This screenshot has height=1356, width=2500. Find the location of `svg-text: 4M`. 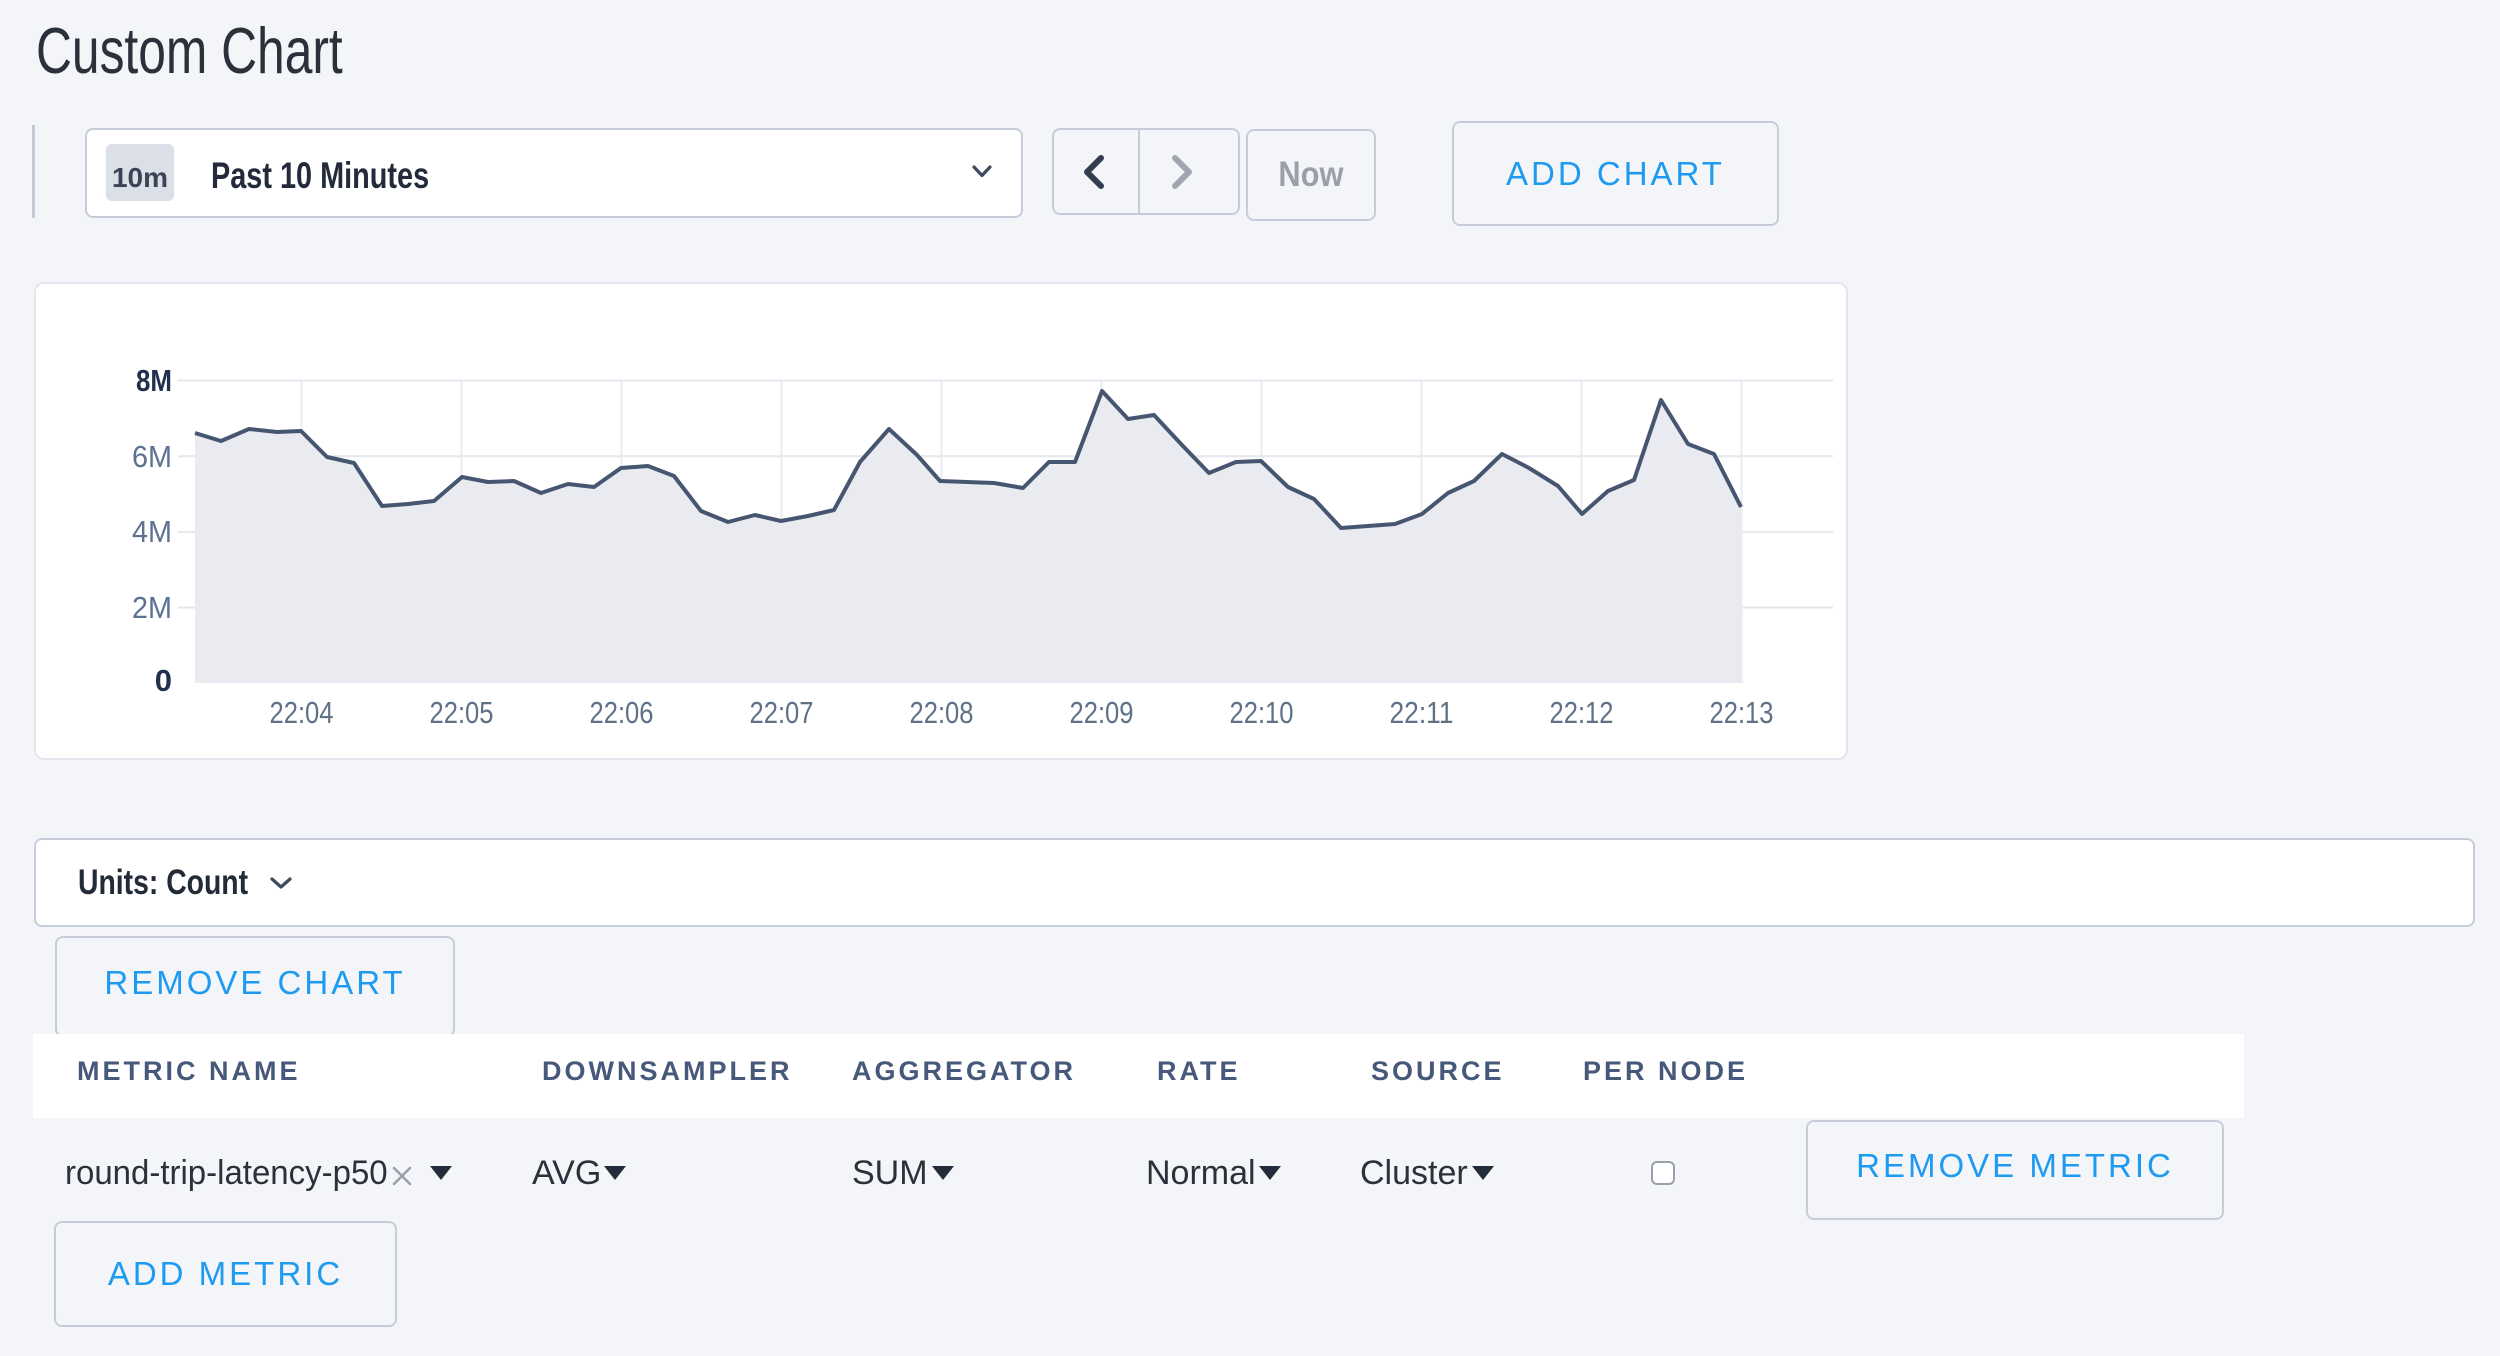

svg-text: 4M is located at coordinates (152, 531).